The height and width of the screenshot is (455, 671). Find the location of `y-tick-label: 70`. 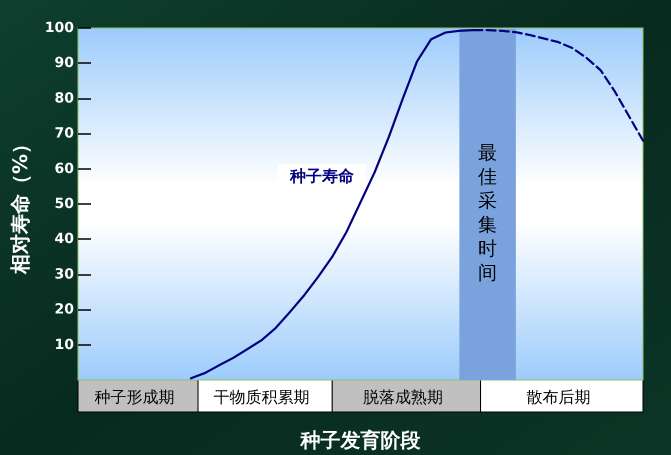

y-tick-label: 70 is located at coordinates (64, 134).